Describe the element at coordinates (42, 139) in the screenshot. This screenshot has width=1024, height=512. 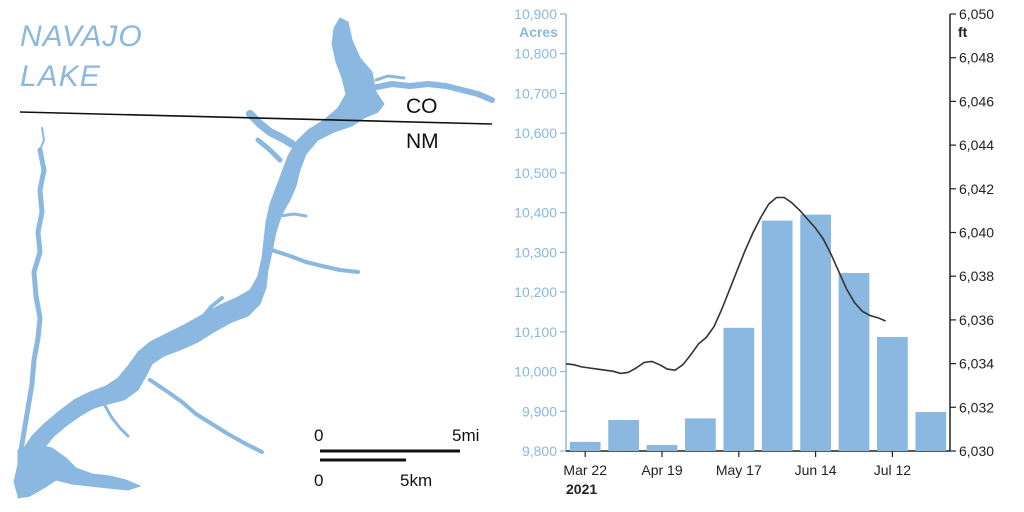
I see `lake-pine-arm-tip` at that location.